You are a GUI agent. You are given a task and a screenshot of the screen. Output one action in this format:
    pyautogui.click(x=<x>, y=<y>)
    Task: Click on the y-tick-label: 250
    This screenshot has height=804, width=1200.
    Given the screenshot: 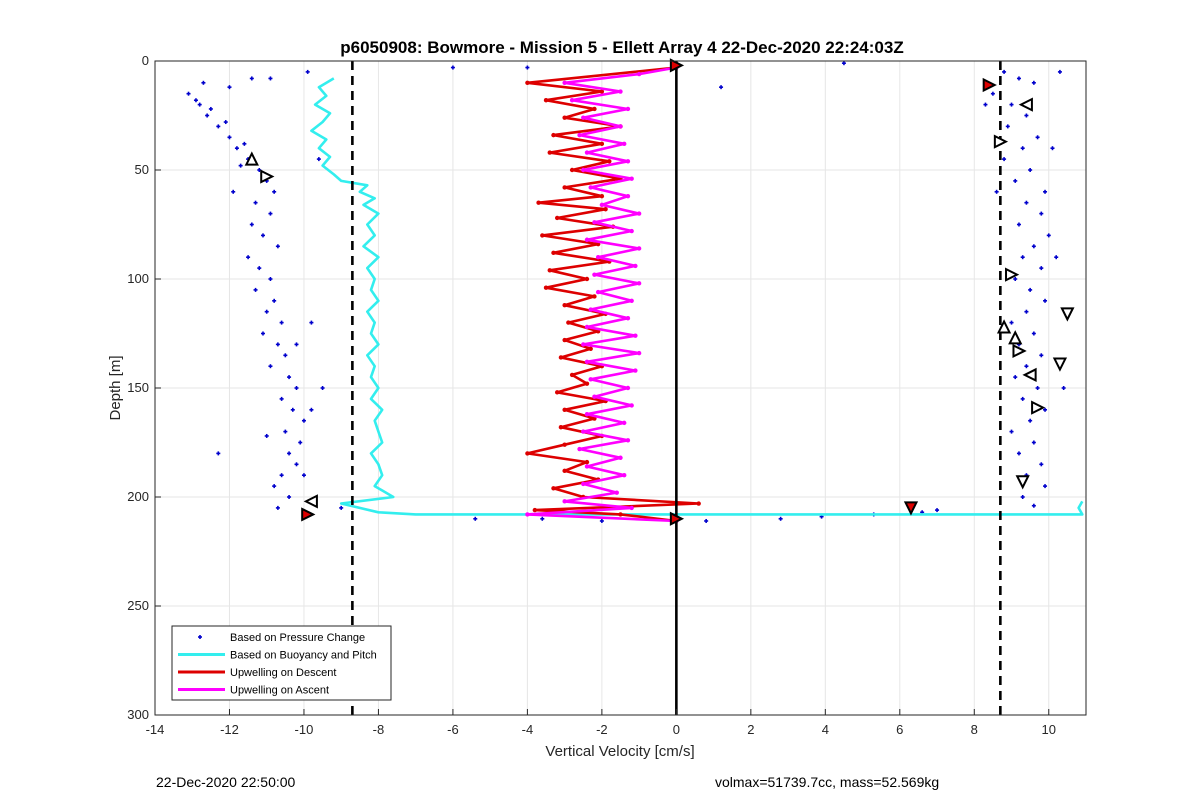 What is the action you would take?
    pyautogui.click(x=138, y=605)
    